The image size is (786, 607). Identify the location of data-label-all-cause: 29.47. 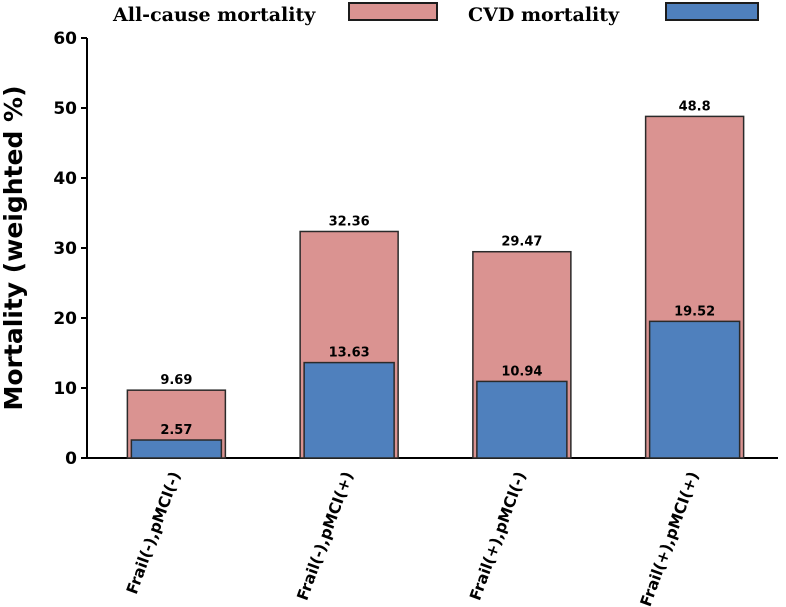
(521, 242).